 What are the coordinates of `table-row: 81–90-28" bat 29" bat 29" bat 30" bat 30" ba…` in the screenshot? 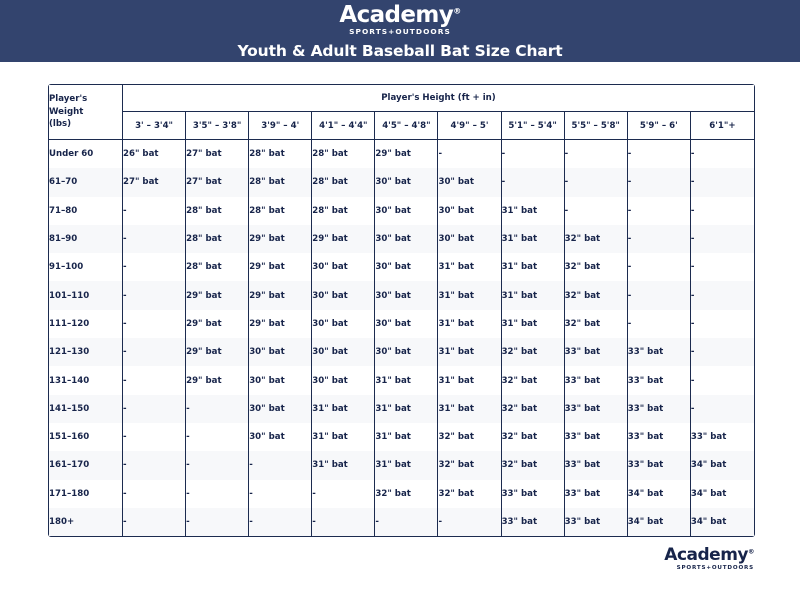 It's located at (401, 239).